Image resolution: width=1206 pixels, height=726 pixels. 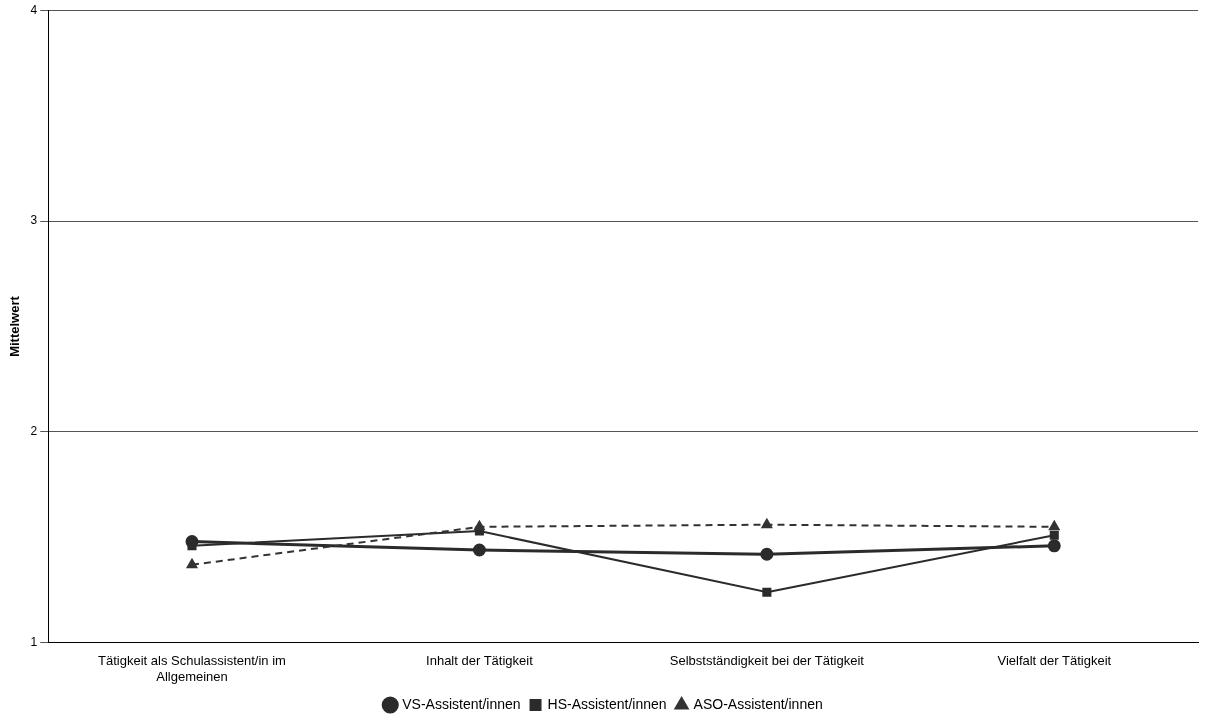 What do you see at coordinates (34, 9) in the screenshot?
I see `y-tick-label: 4` at bounding box center [34, 9].